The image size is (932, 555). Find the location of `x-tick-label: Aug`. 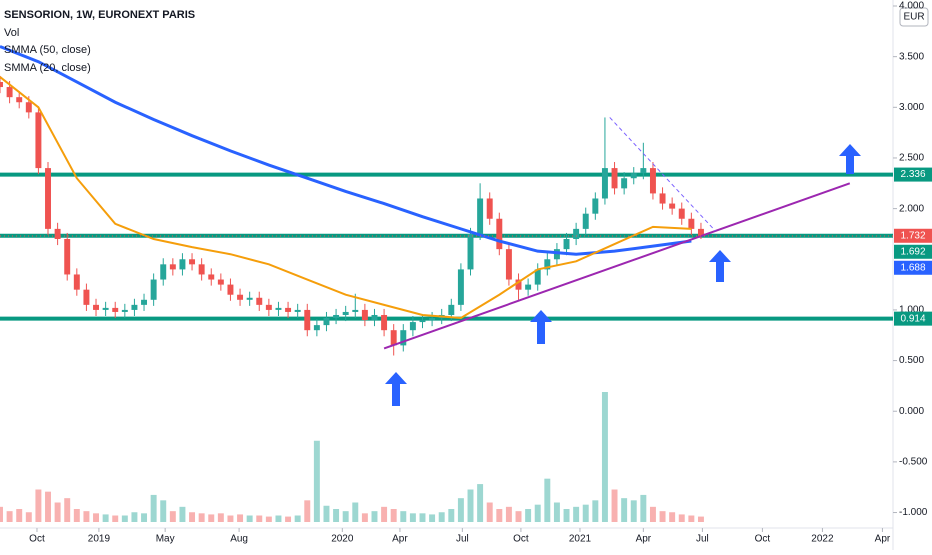

x-tick-label: Aug is located at coordinates (239, 539).